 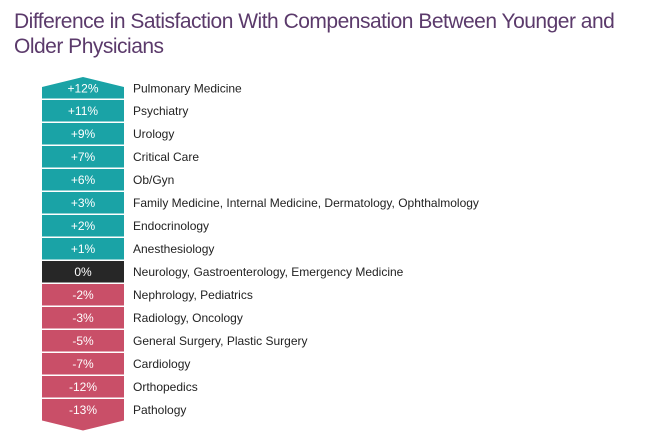 I want to click on value-label: 0%, so click(x=83, y=272).